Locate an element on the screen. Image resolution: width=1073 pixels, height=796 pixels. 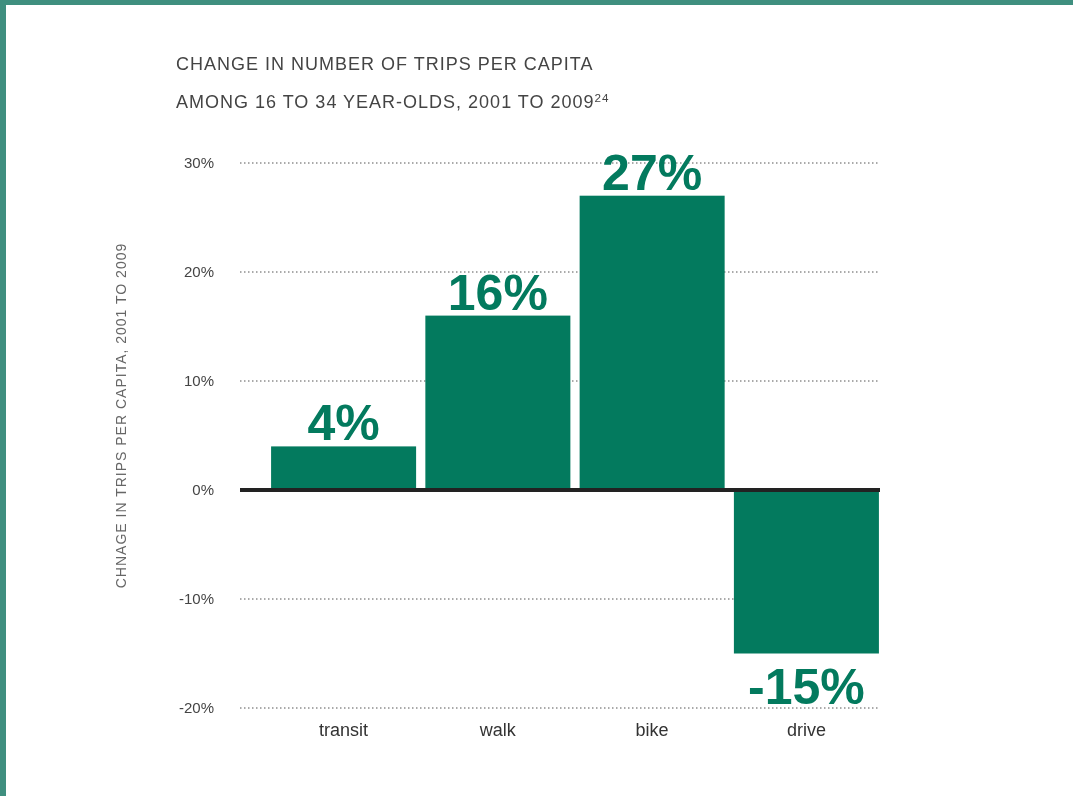
x-tick-label: drive is located at coordinates (806, 730).